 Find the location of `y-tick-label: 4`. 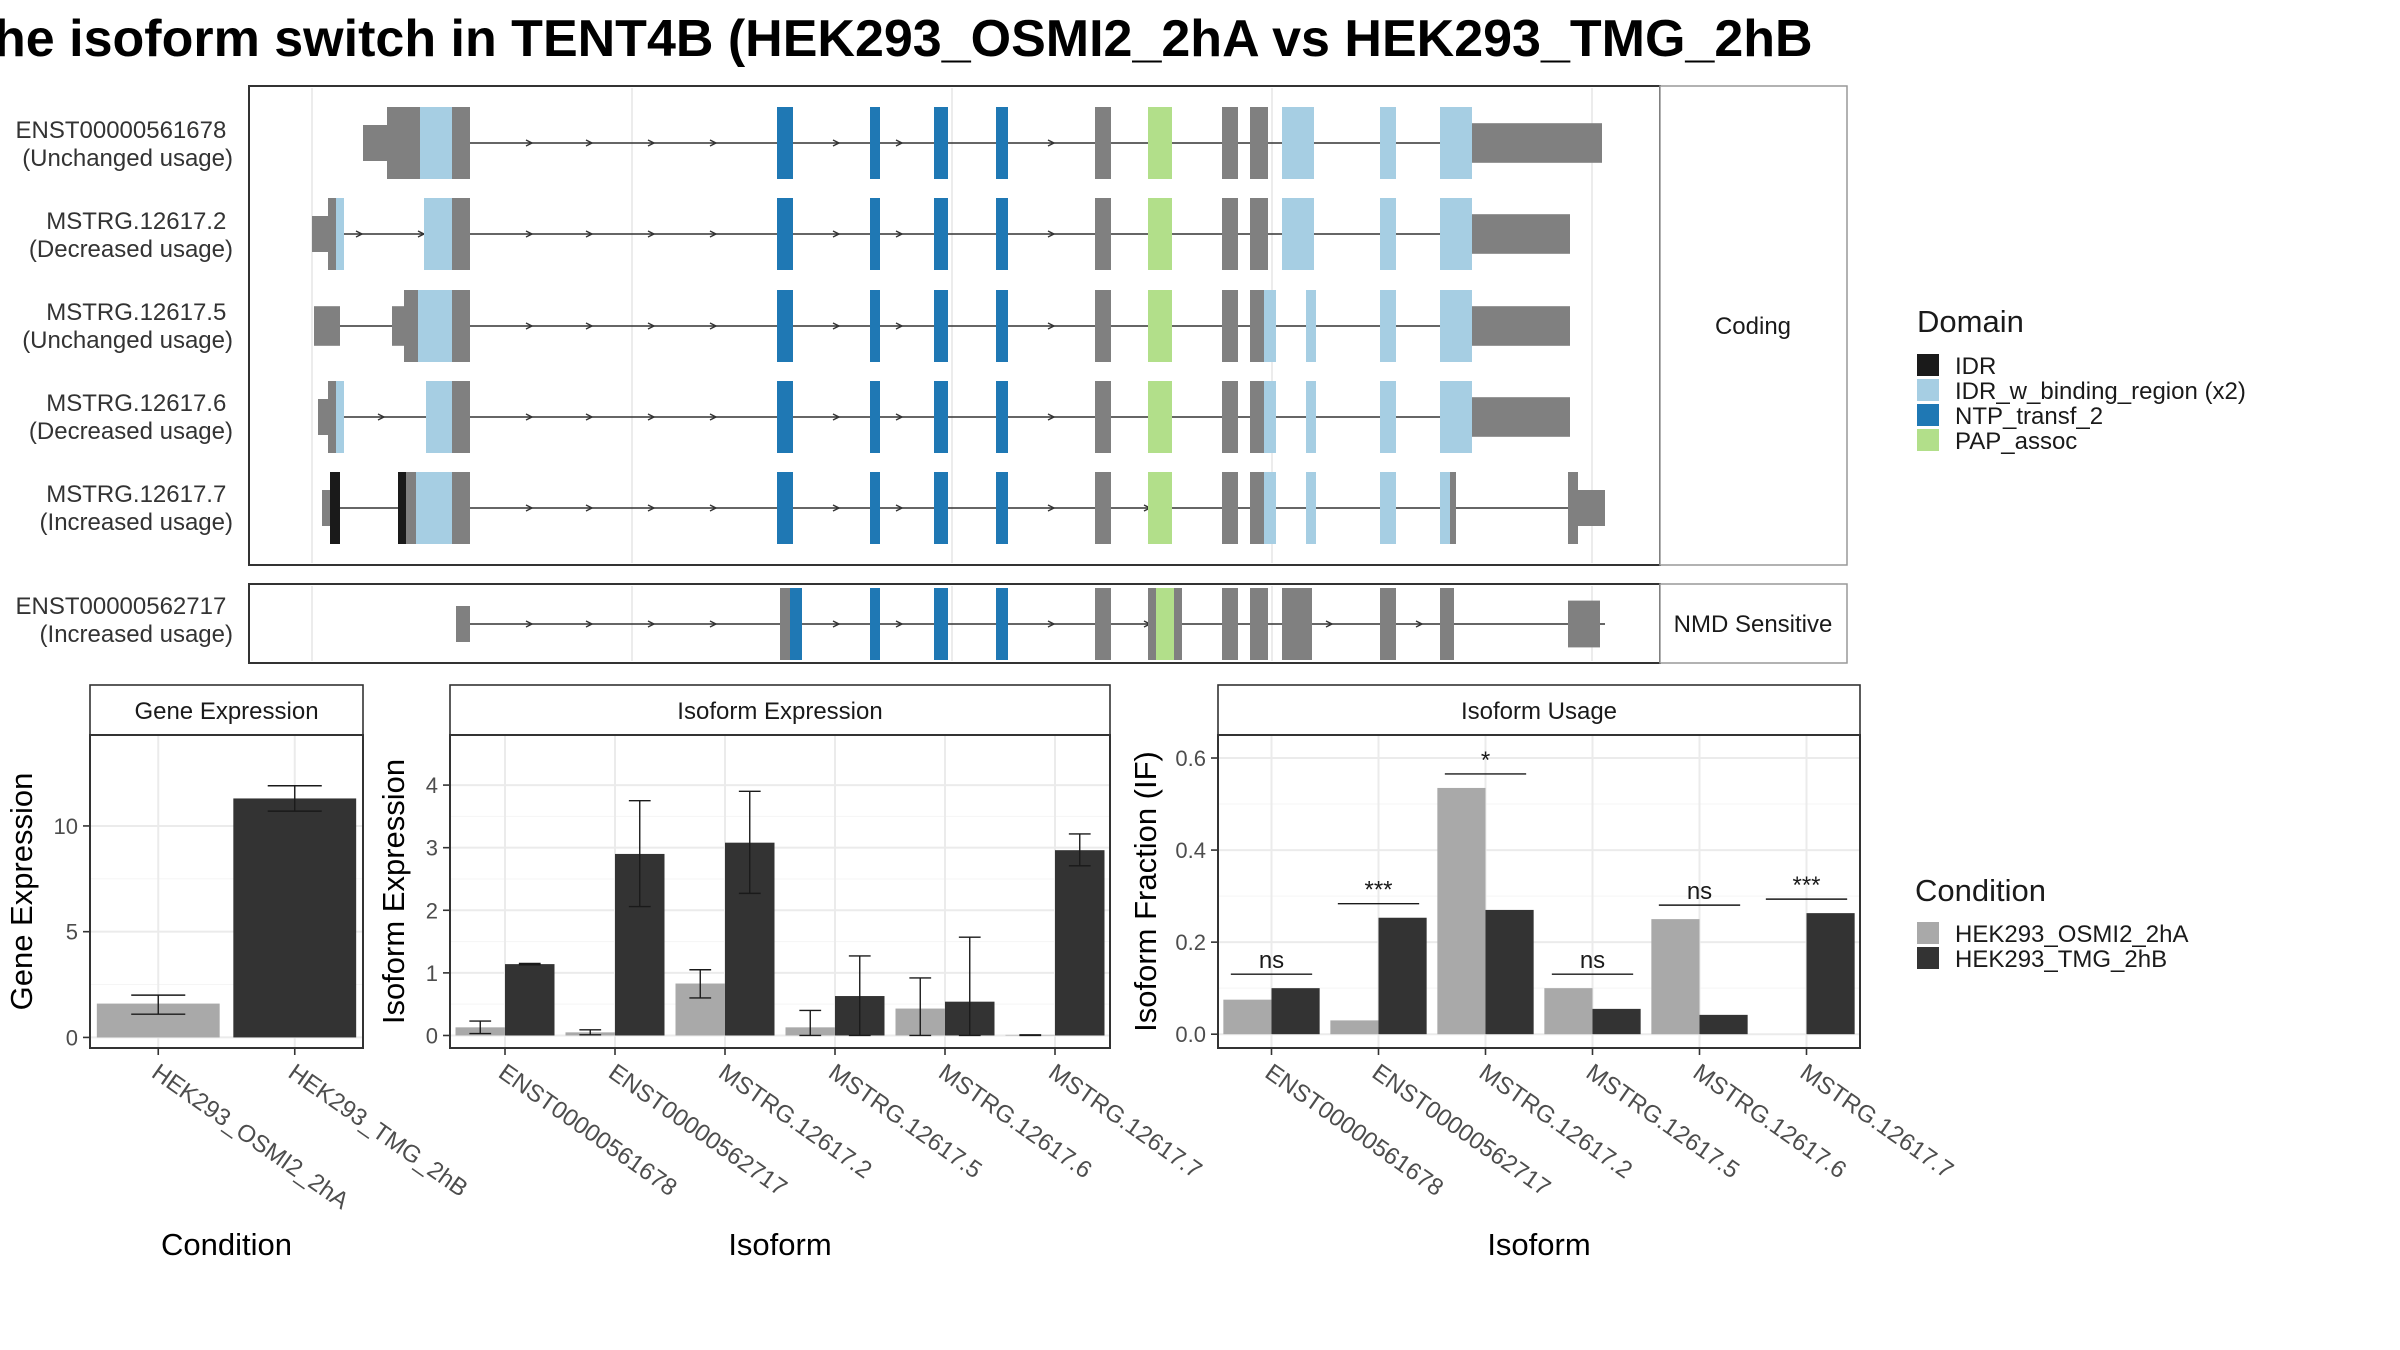

y-tick-label: 4 is located at coordinates (432, 785).